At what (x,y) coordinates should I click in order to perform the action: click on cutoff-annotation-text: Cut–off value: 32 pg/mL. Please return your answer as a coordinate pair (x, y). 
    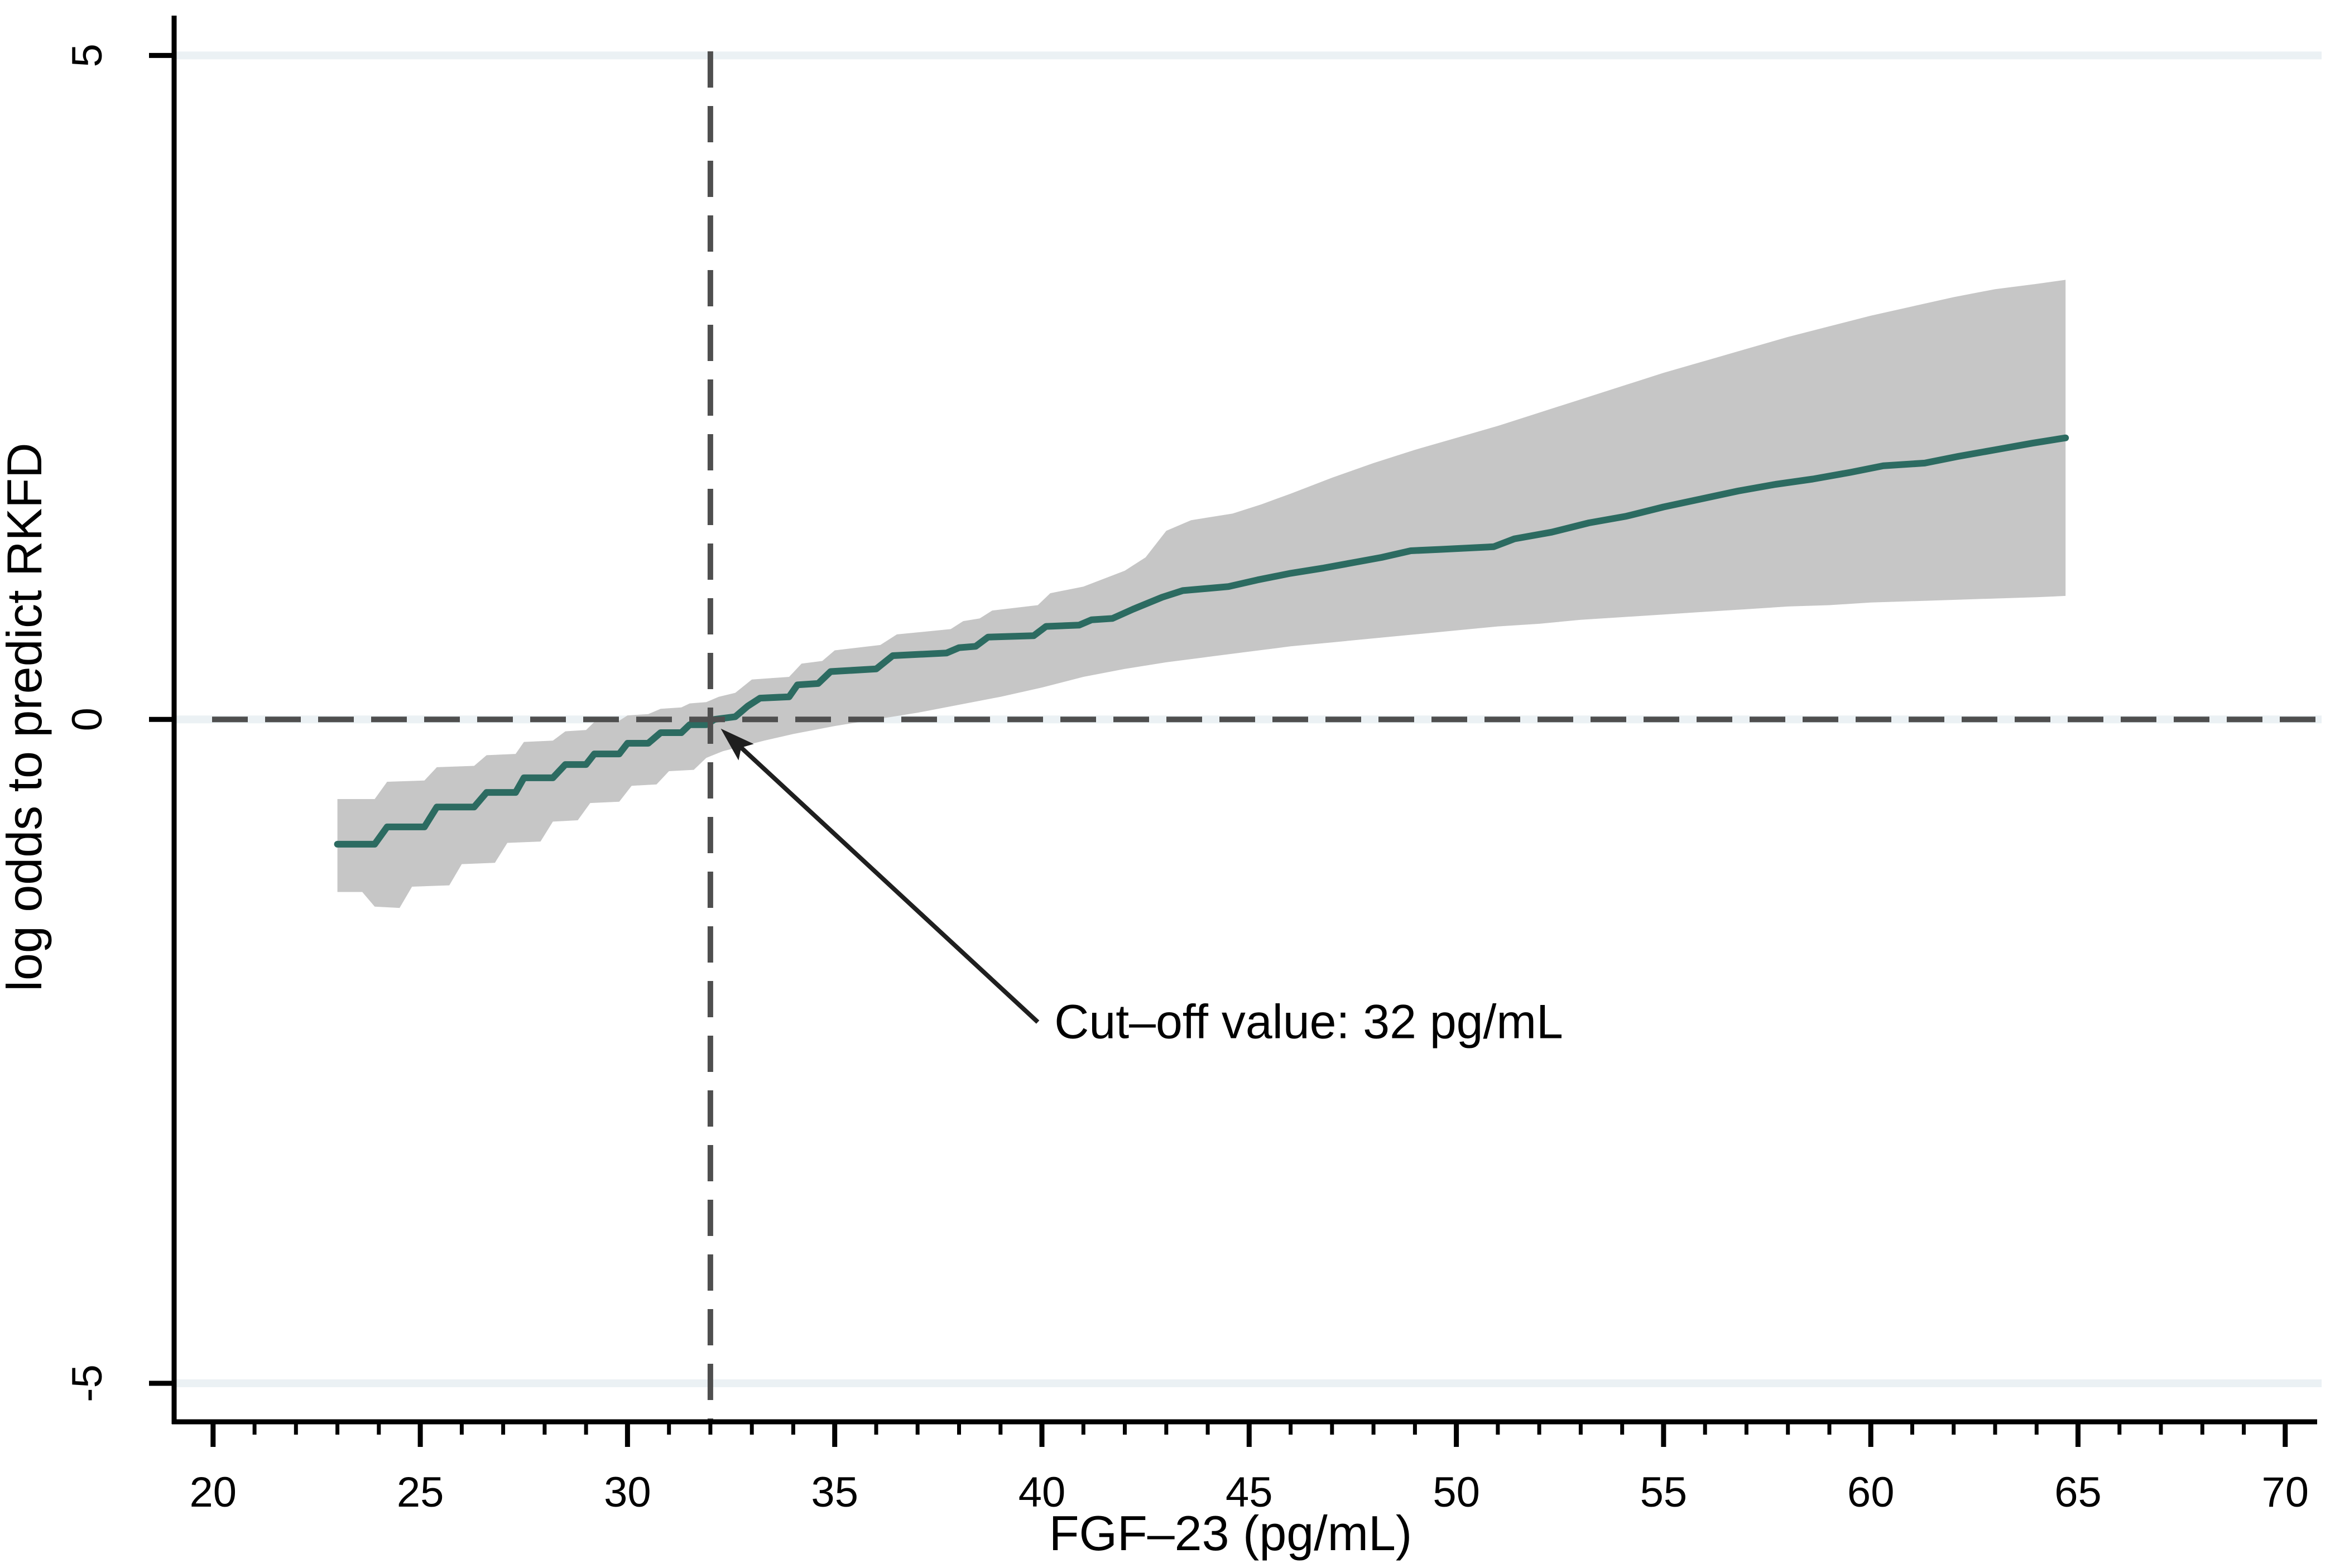
    Looking at the image, I should click on (1308, 1022).